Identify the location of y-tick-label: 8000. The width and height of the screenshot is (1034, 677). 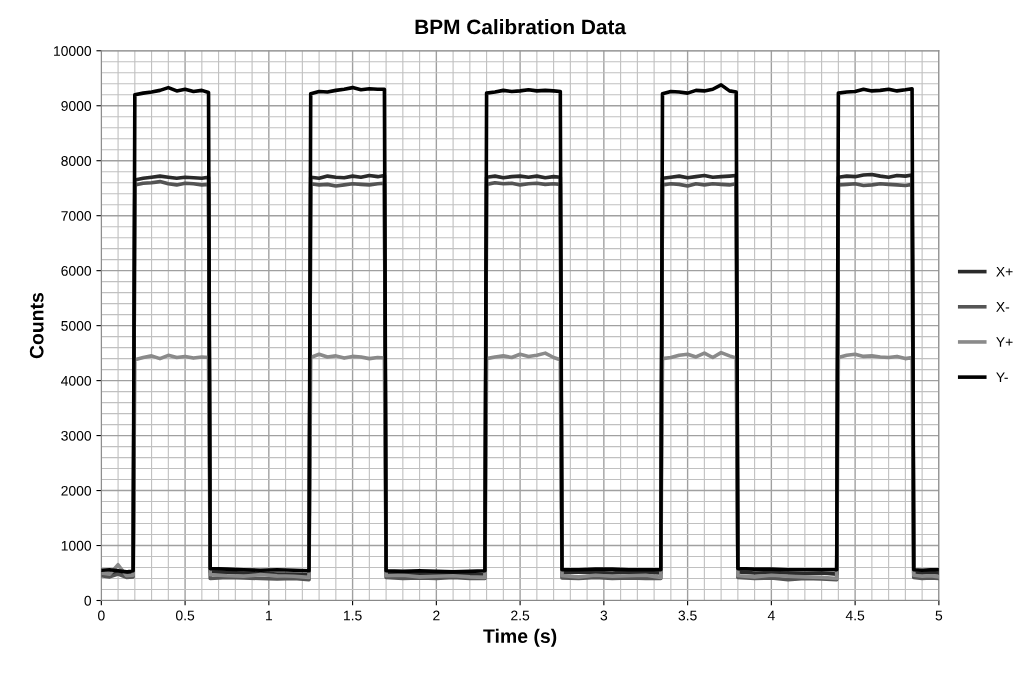
(76, 161).